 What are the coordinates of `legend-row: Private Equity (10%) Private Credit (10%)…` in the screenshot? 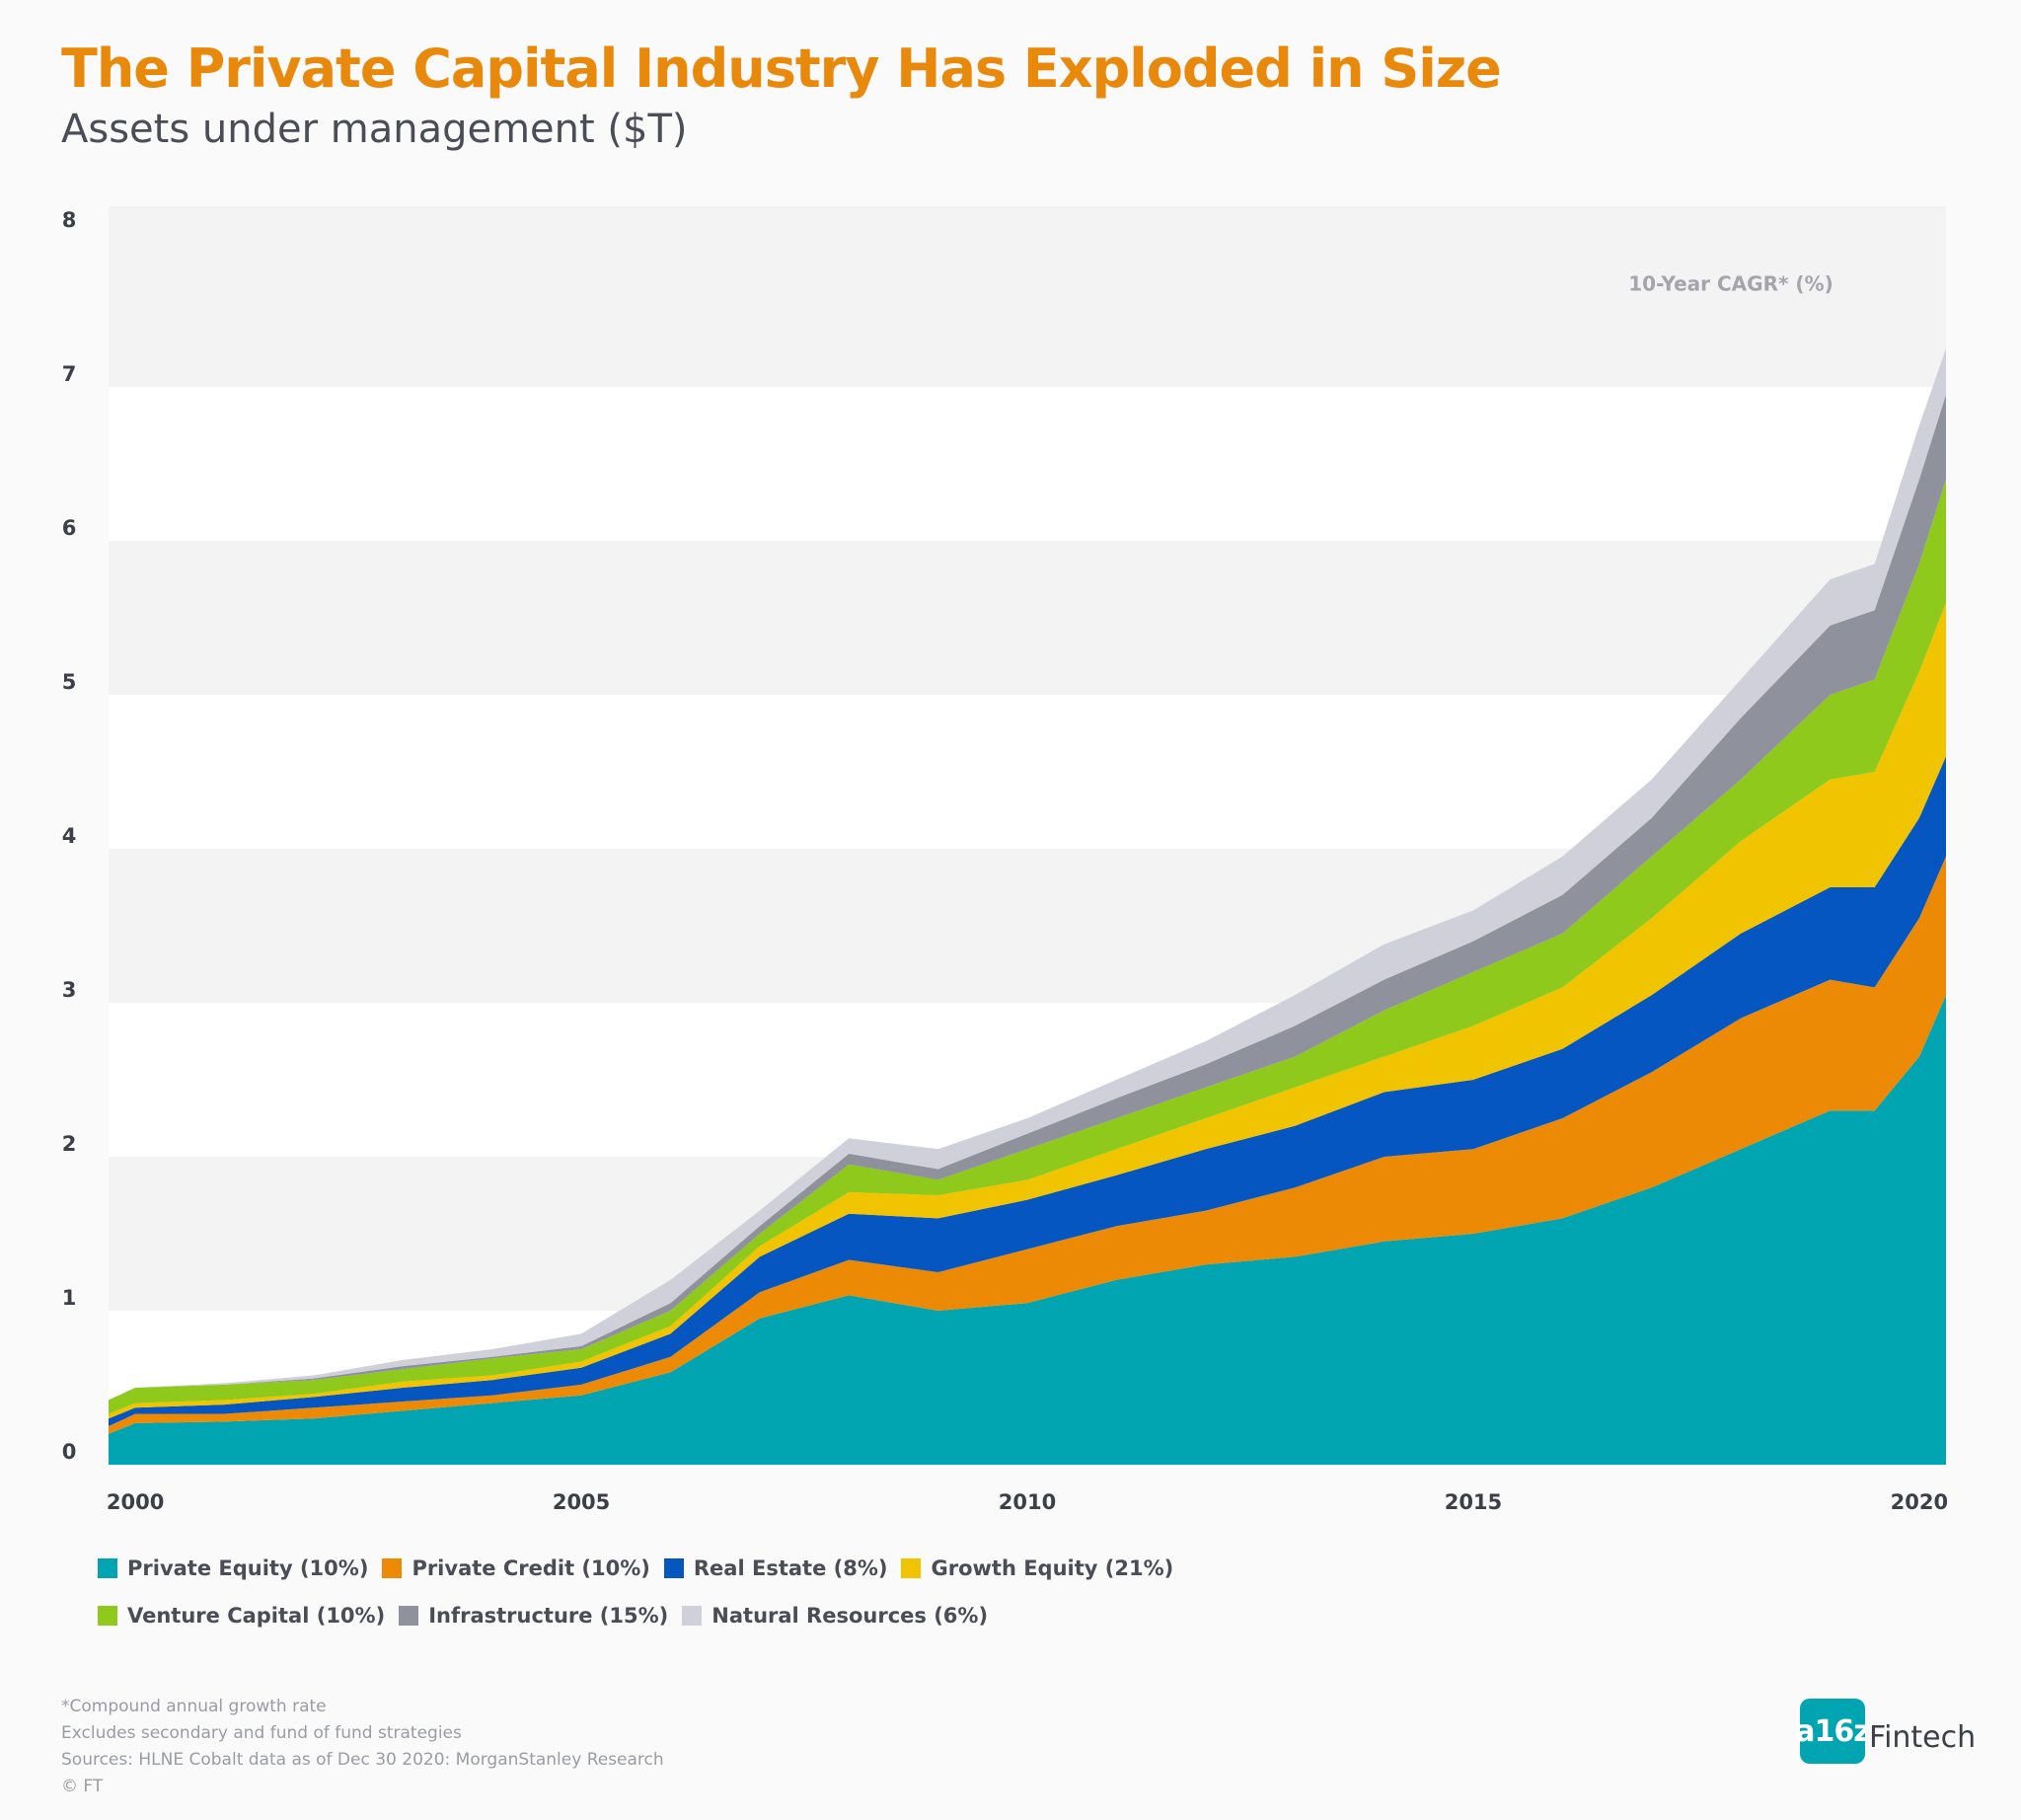 It's located at (642, 1568).